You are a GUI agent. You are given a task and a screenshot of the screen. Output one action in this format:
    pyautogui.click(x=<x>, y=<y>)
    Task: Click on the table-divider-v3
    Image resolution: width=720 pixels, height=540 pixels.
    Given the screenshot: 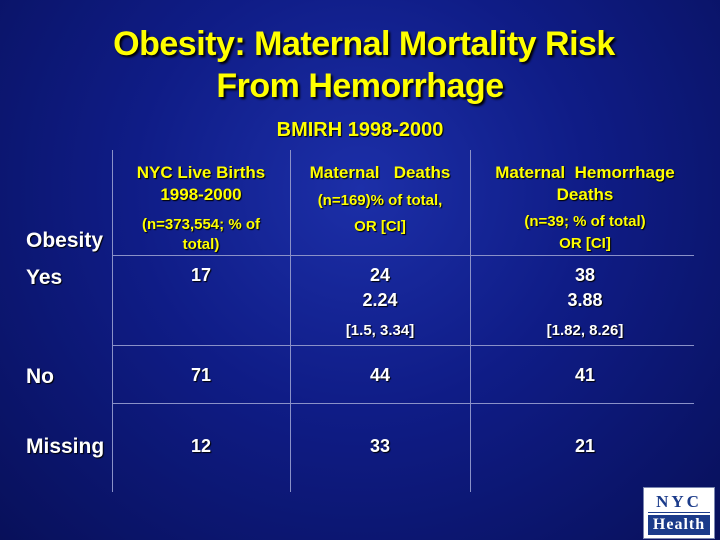 What is the action you would take?
    pyautogui.click(x=470, y=321)
    